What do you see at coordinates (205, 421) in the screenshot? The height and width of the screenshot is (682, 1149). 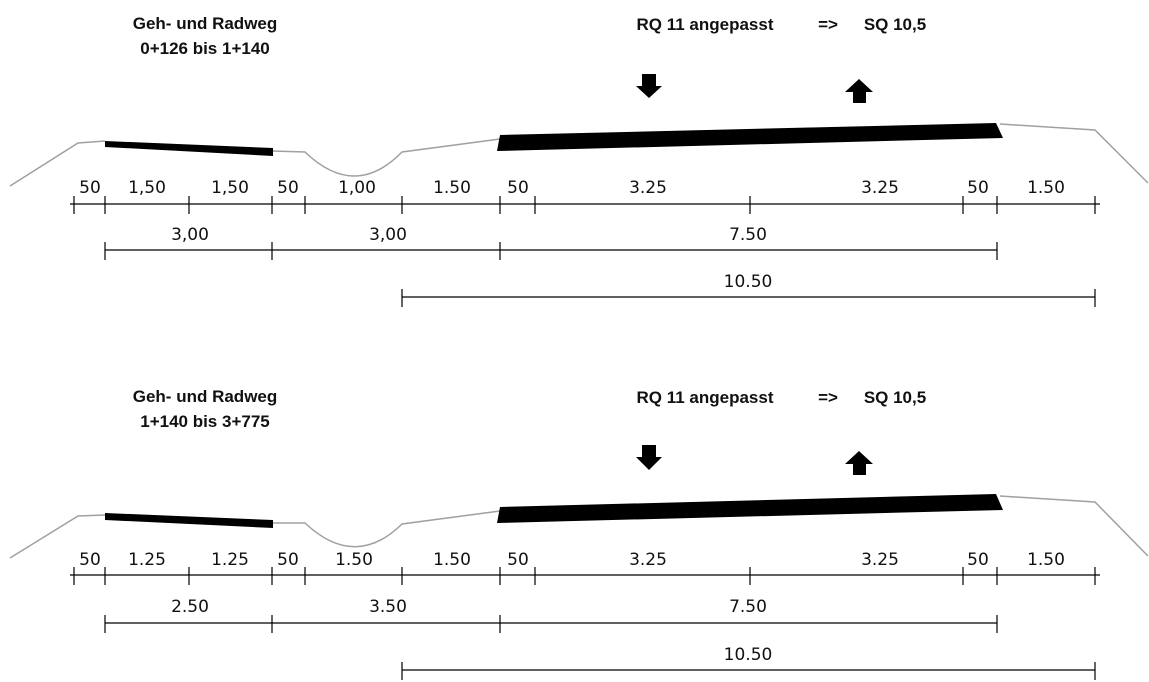 I see `section-2-title-line2: 1+140 bis 3+775` at bounding box center [205, 421].